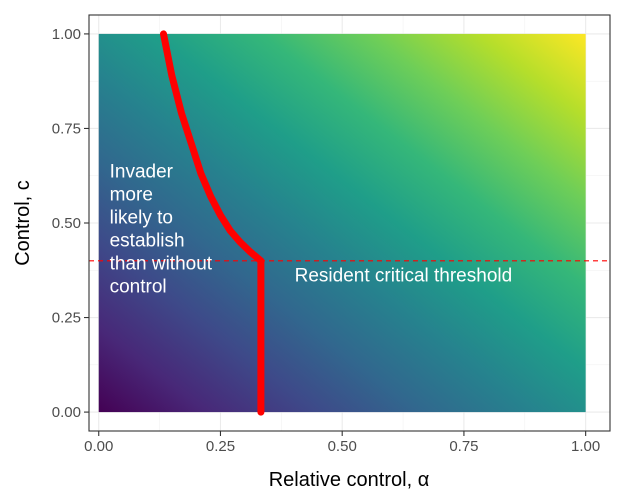  I want to click on annotation-line: control, so click(138, 287).